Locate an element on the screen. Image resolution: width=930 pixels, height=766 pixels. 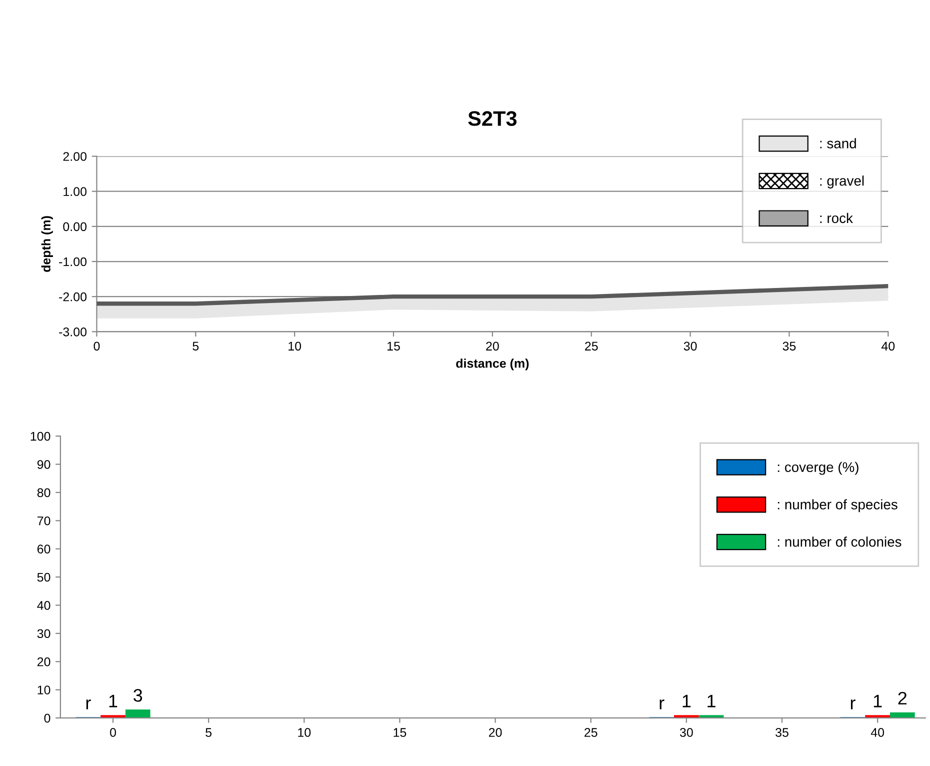
legend-label: : number of colonies is located at coordinates (840, 541).